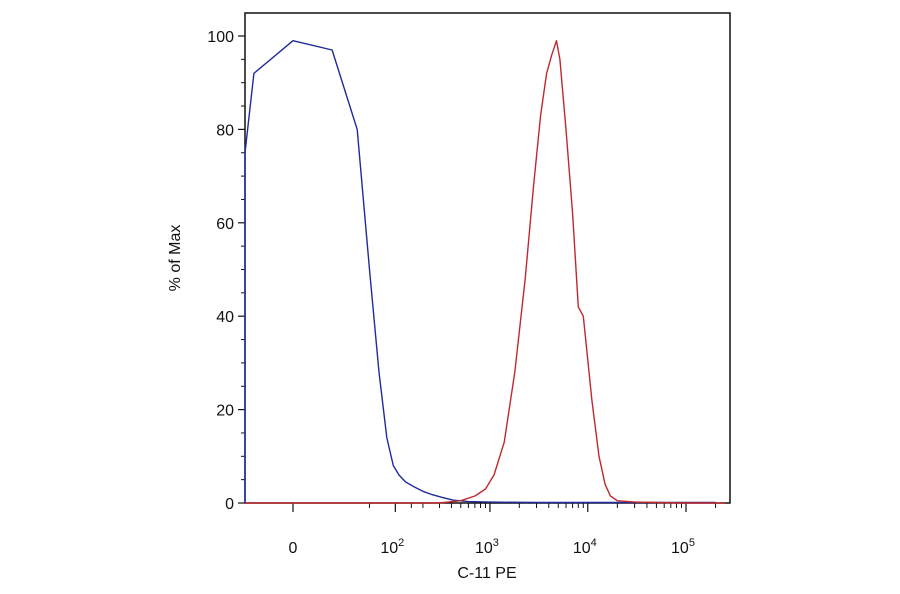 This screenshot has width=900, height=594. Describe the element at coordinates (220, 37) in the screenshot. I see `y-tick-label: 100` at that location.